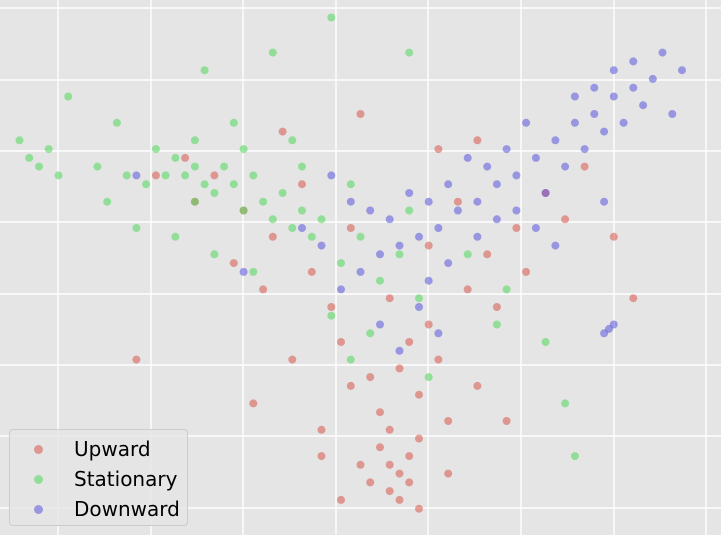 The width and height of the screenshot is (721, 535). Describe the element at coordinates (38, 509) in the screenshot. I see `legend-marker-downward` at that location.